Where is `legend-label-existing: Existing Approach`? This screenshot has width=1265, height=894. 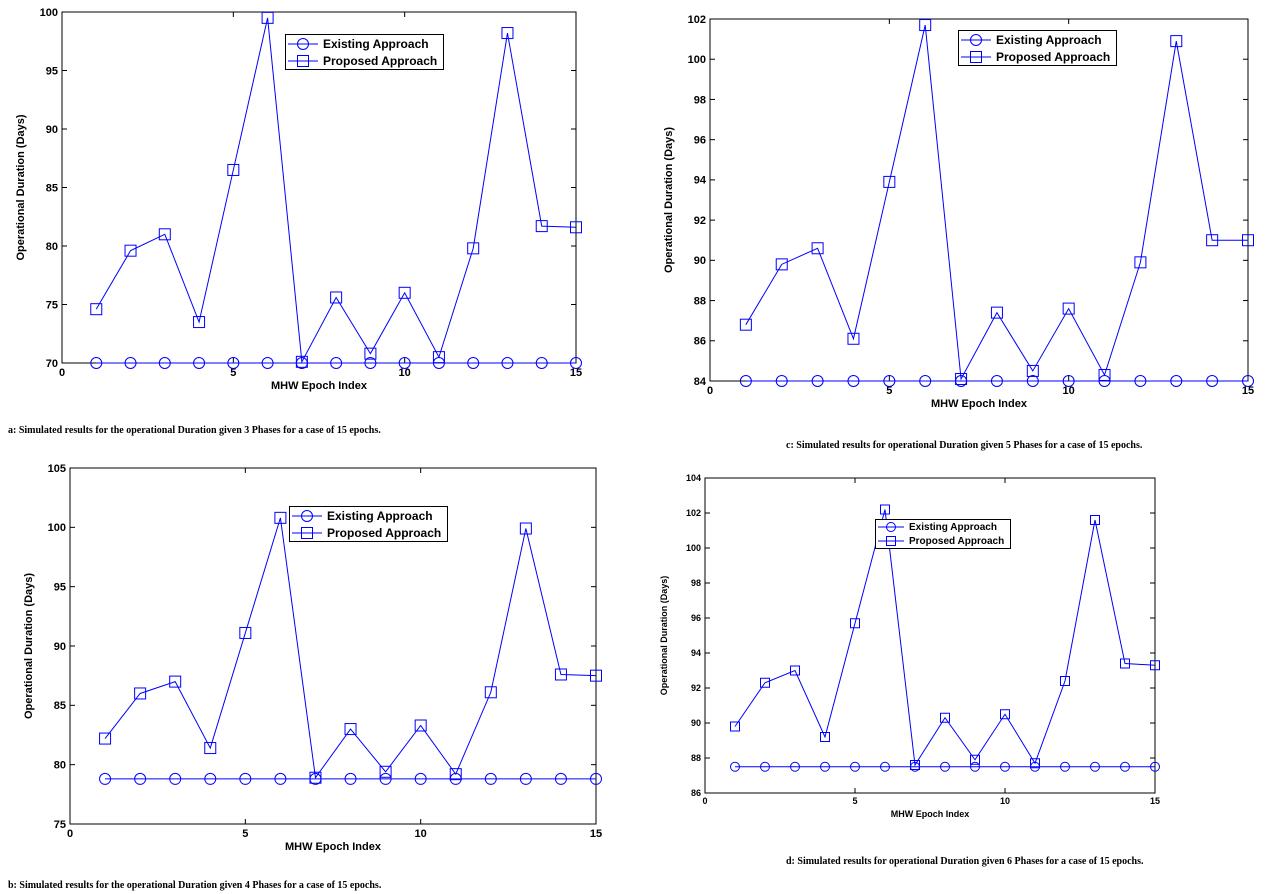
legend-label-existing: Existing Approach is located at coordinates (953, 527).